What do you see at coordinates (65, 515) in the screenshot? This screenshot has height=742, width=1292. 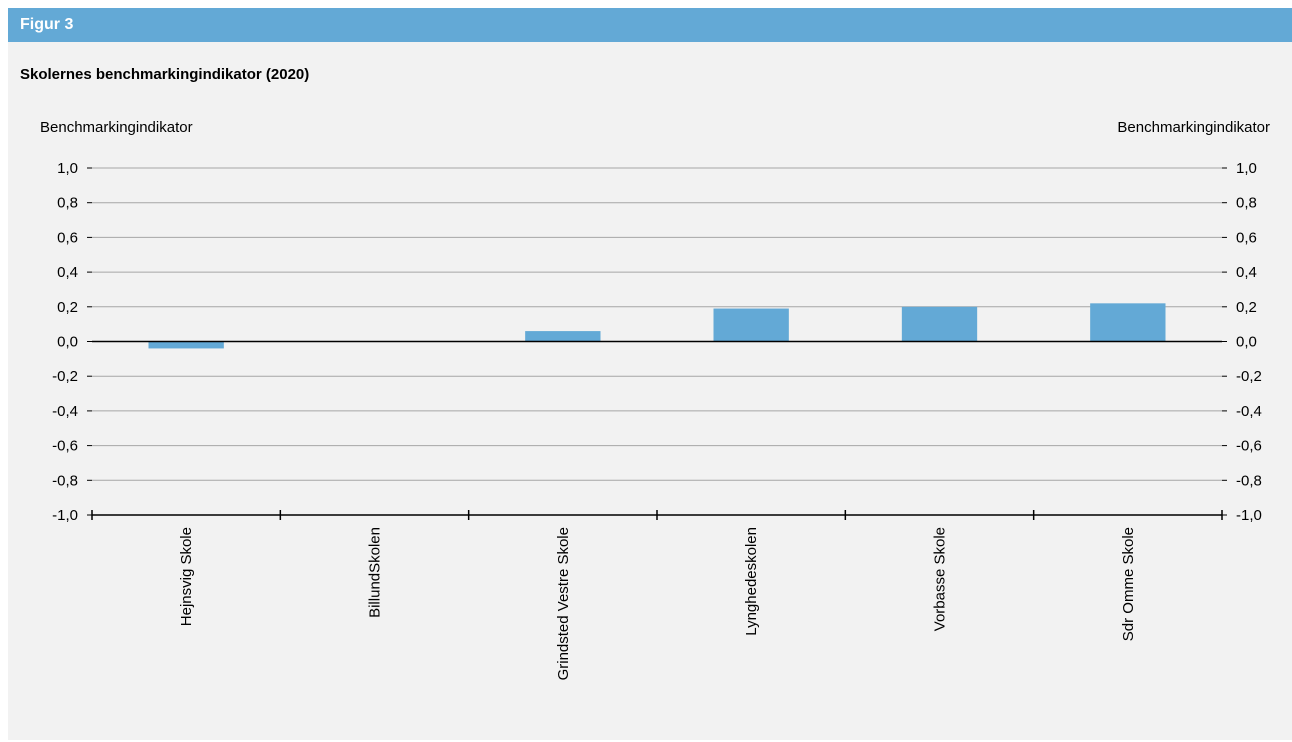 I see `y-tick-label-left: -1,0` at bounding box center [65, 515].